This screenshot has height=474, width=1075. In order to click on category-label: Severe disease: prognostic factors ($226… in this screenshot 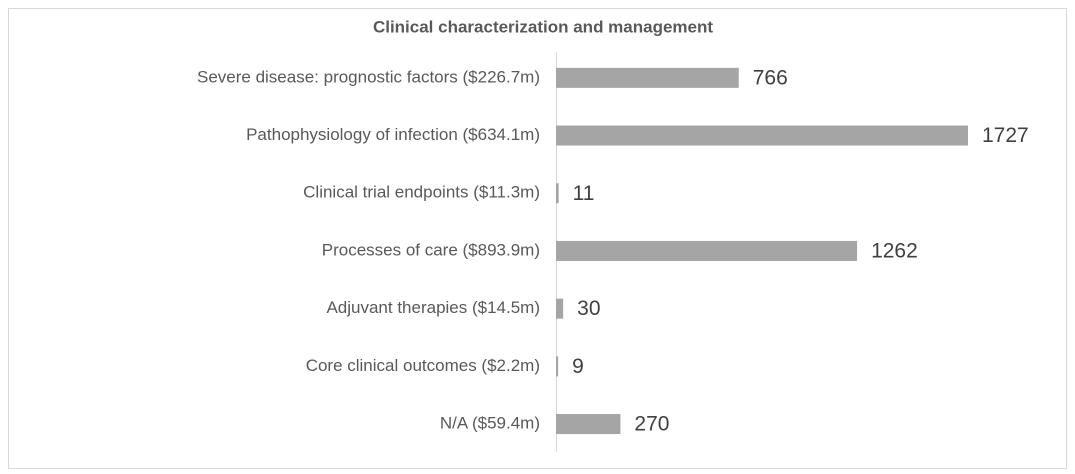, I will do `click(368, 76)`.